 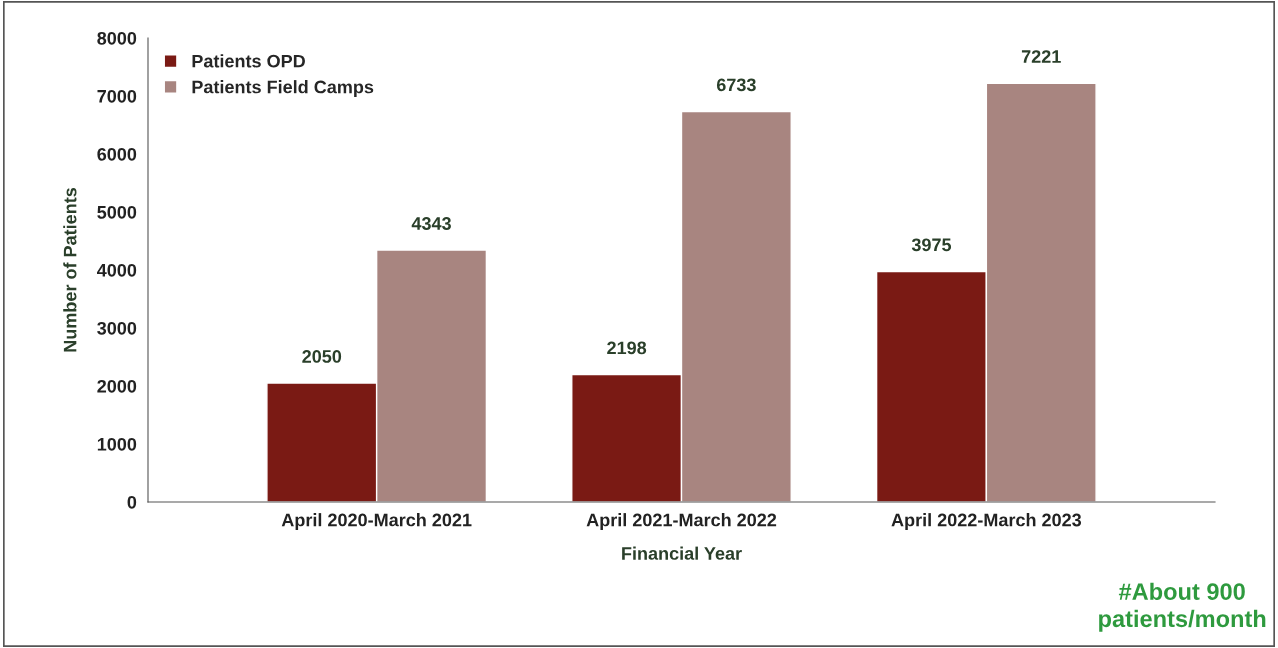 What do you see at coordinates (1182, 607) in the screenshot?
I see `text: #About 900 patients/month` at bounding box center [1182, 607].